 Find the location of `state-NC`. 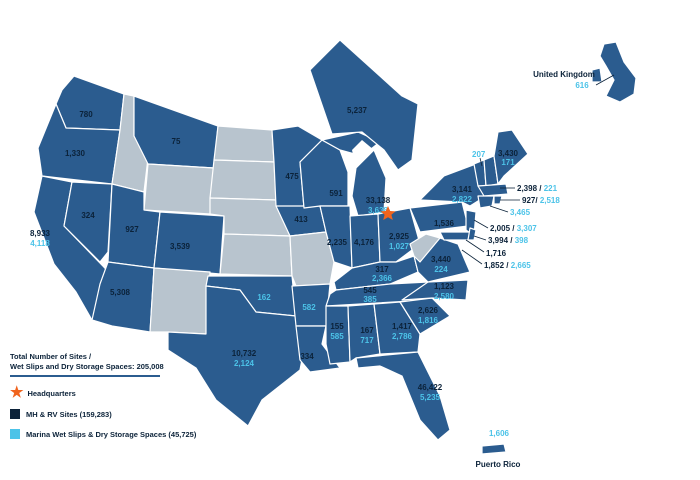

state-NC is located at coordinates (435, 290).